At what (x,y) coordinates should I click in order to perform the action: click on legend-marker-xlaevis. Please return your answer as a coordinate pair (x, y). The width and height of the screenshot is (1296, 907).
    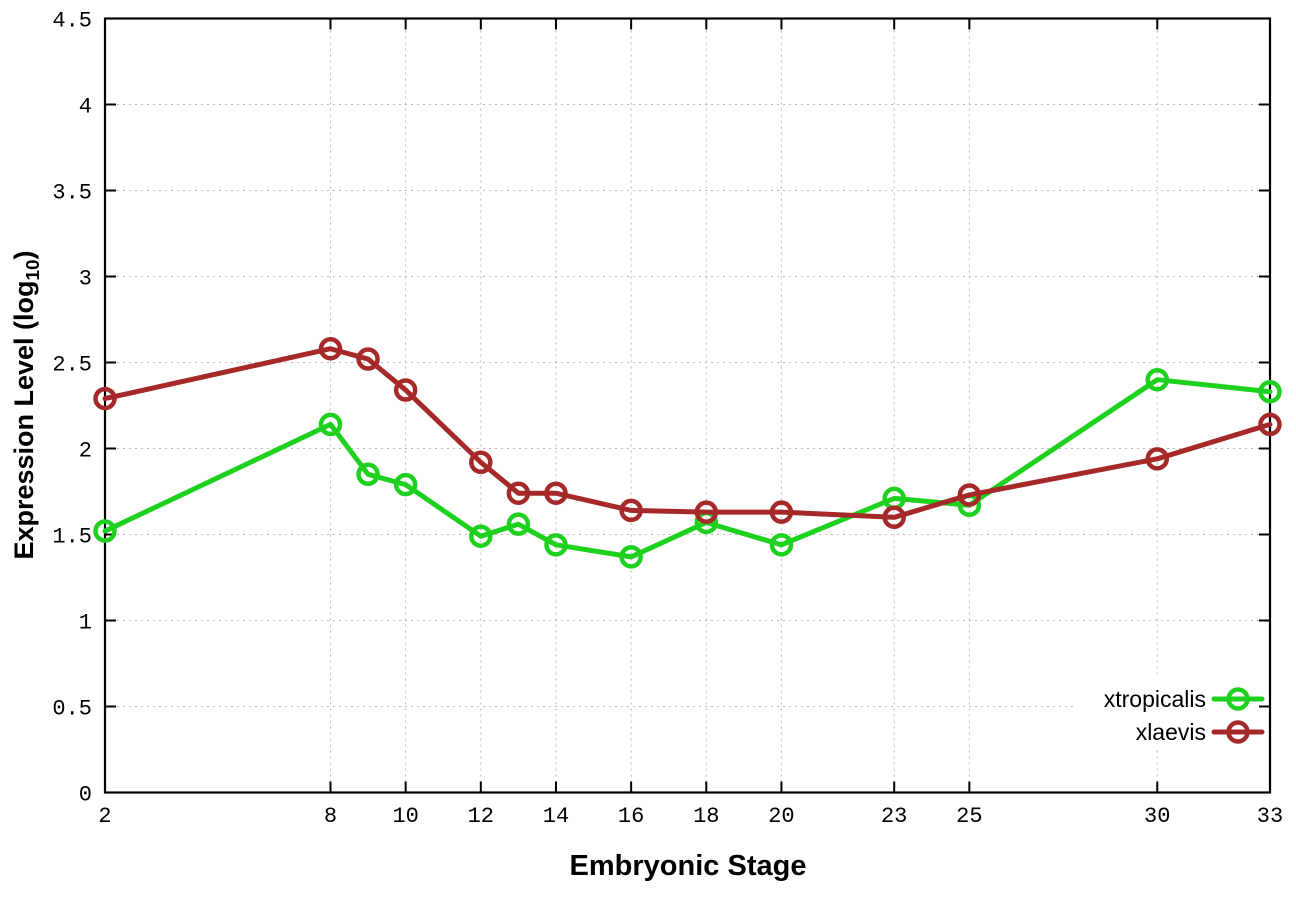
    Looking at the image, I should click on (1238, 732).